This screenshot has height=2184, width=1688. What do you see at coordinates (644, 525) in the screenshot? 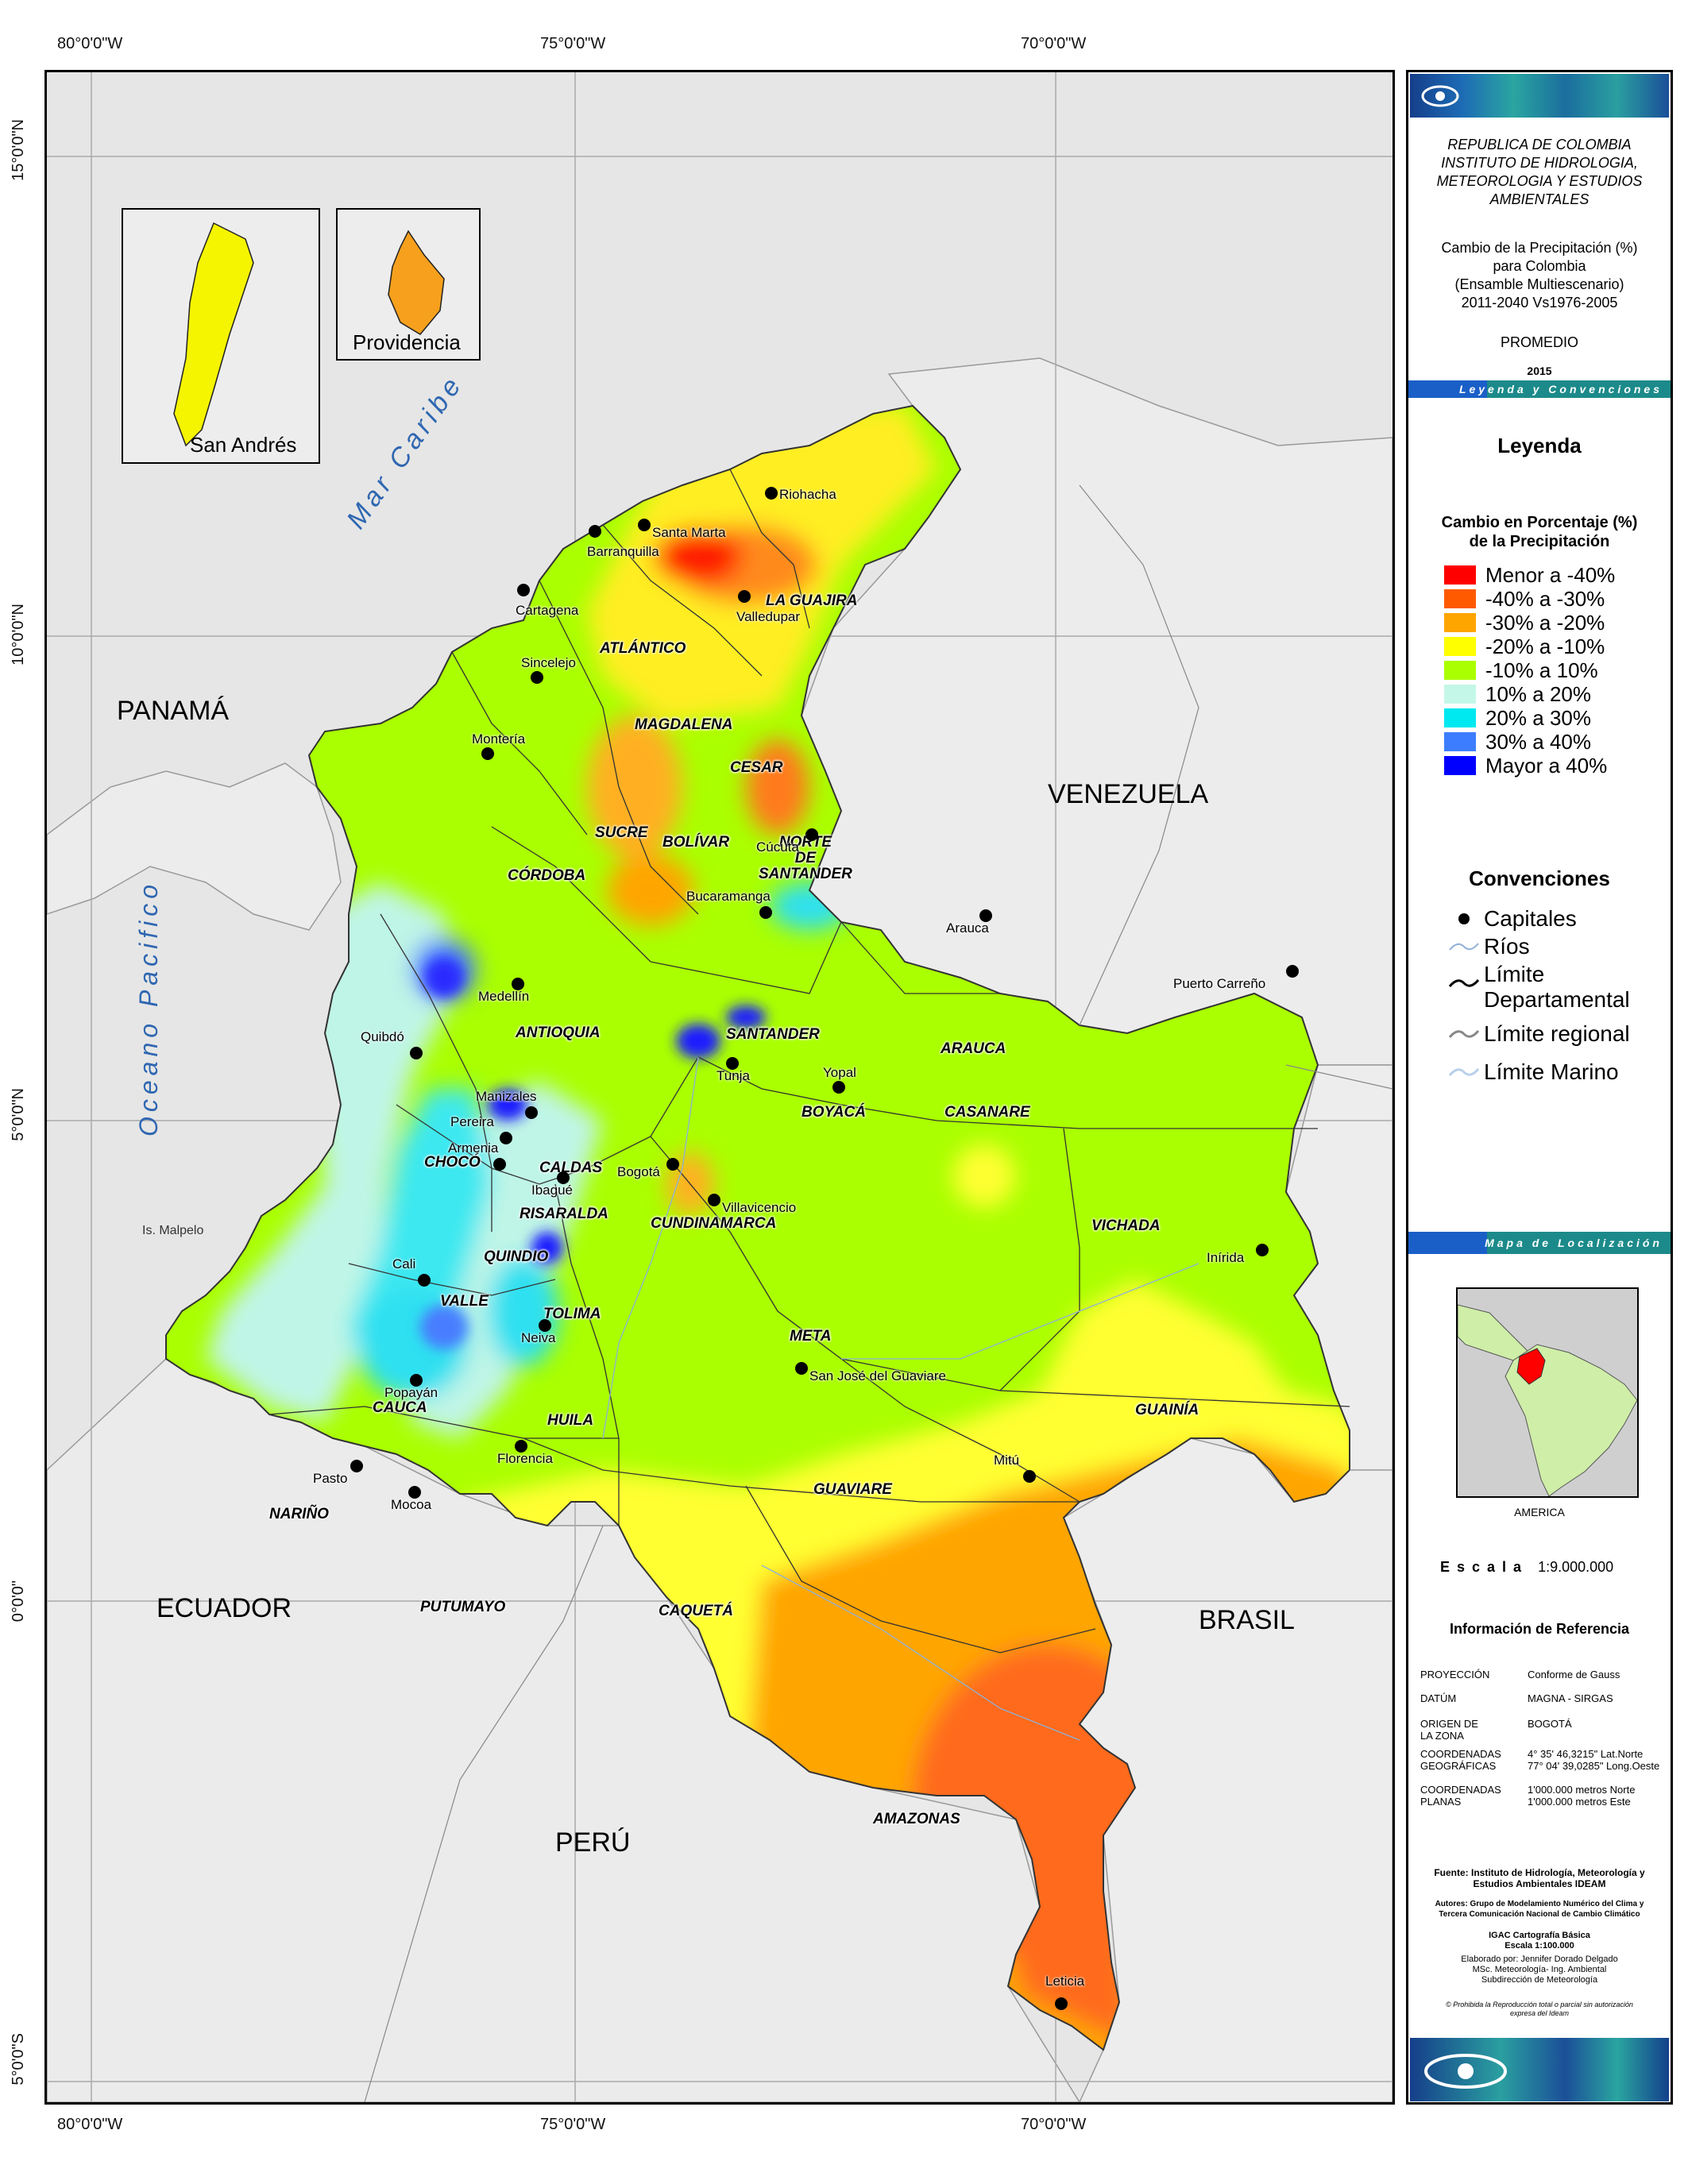
I see `city-dot-santa-marta` at bounding box center [644, 525].